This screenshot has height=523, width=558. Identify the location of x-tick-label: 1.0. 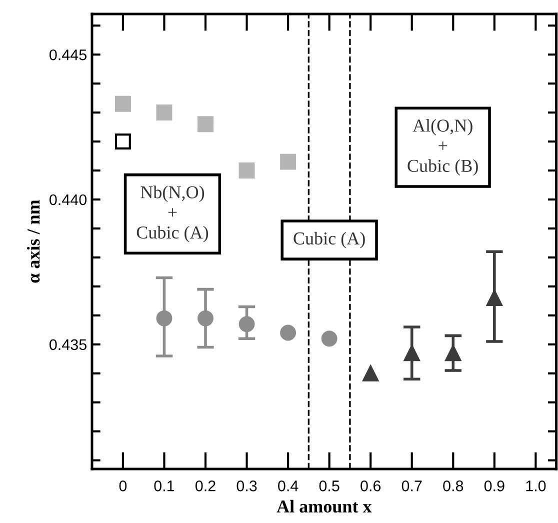
(536, 486).